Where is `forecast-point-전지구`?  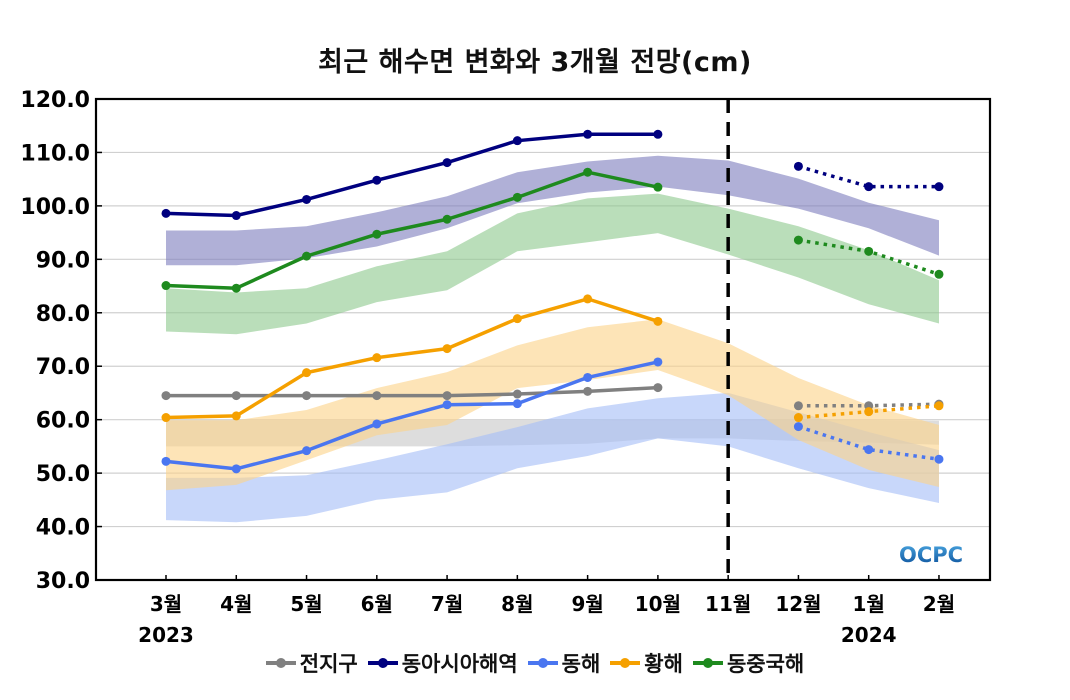
forecast-point-전지구 is located at coordinates (798, 406).